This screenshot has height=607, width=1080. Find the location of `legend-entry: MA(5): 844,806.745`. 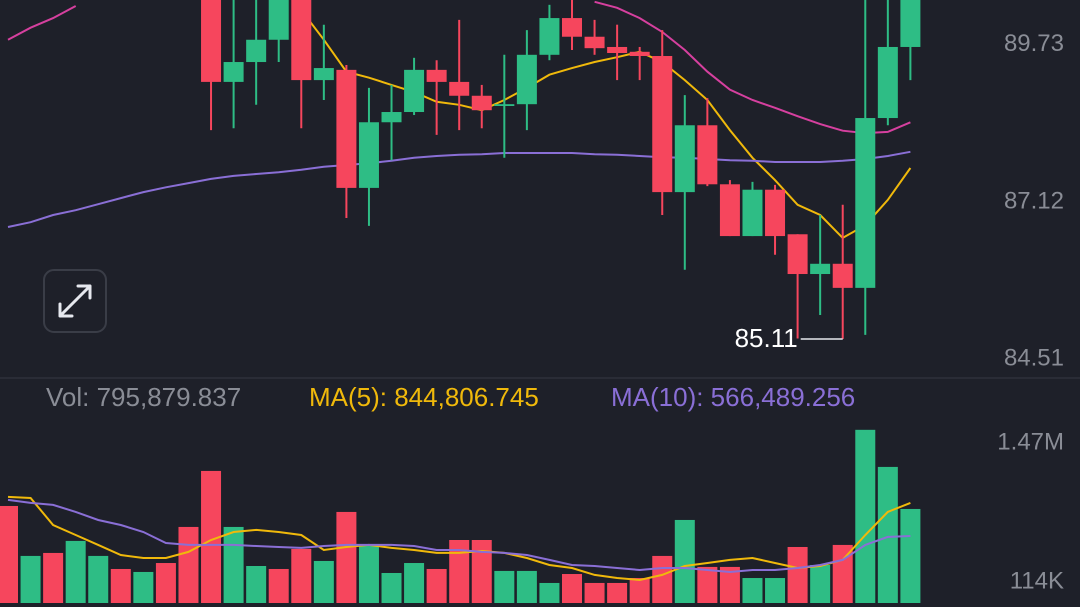

legend-entry: MA(5): 844,806.745 is located at coordinates (424, 397).